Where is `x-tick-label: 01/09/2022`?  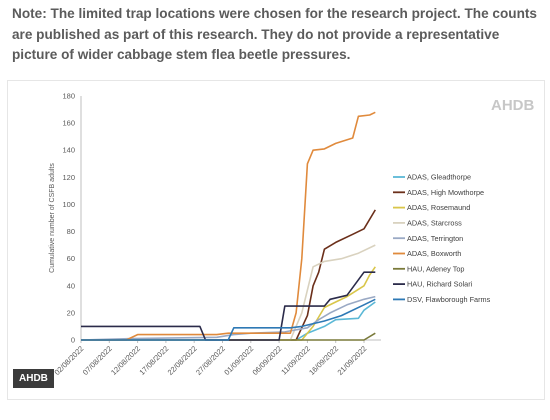 x-tick-label: 01/09/2022 is located at coordinates (238, 360).